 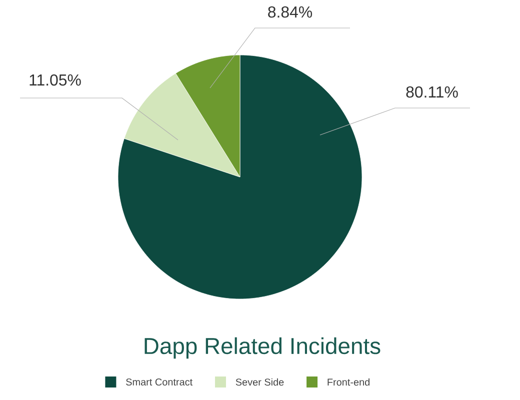 What do you see at coordinates (55, 80) in the screenshot?
I see `data-label: 11.05%` at bounding box center [55, 80].